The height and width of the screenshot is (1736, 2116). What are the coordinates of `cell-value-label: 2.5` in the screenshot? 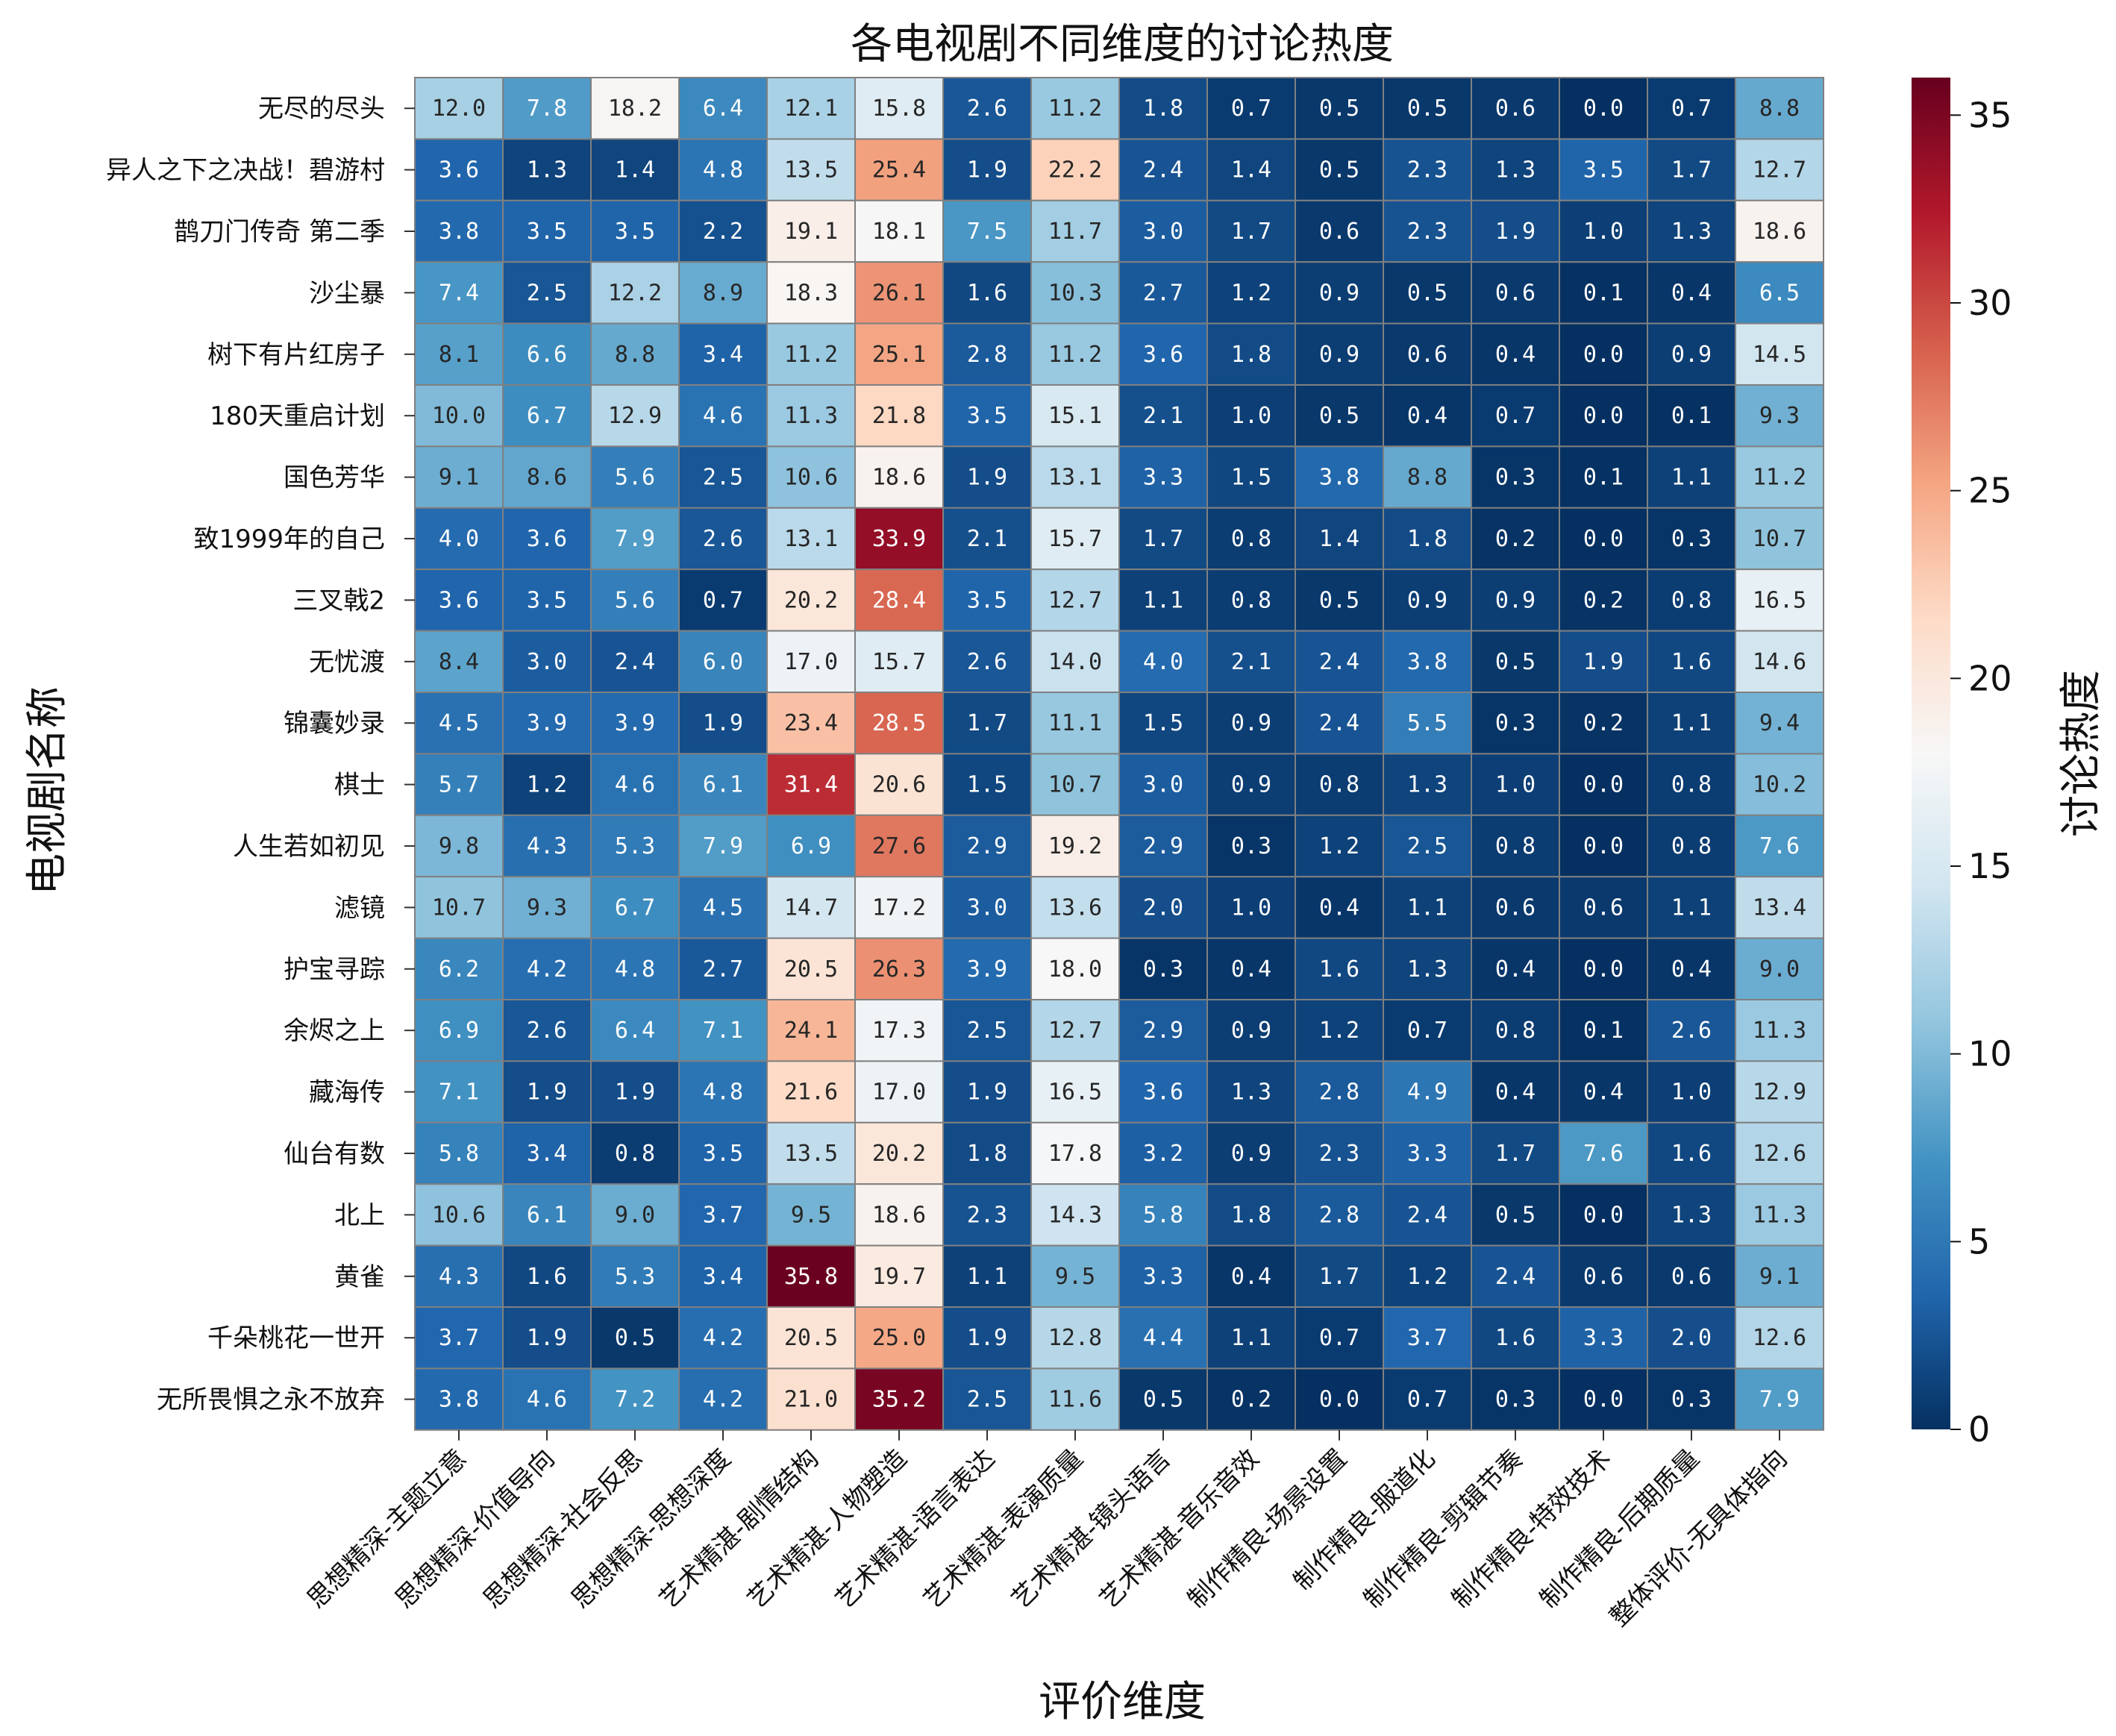 It's located at (987, 1400).